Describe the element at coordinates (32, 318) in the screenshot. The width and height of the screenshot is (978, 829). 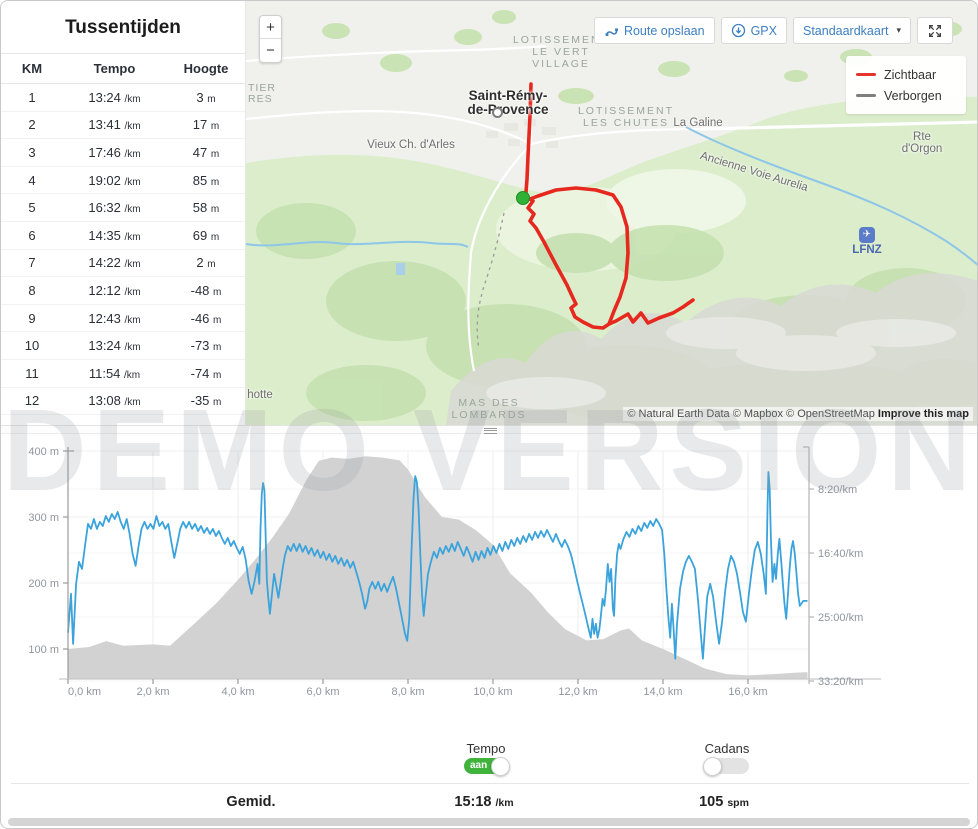
I see `cell-km: 9` at that location.